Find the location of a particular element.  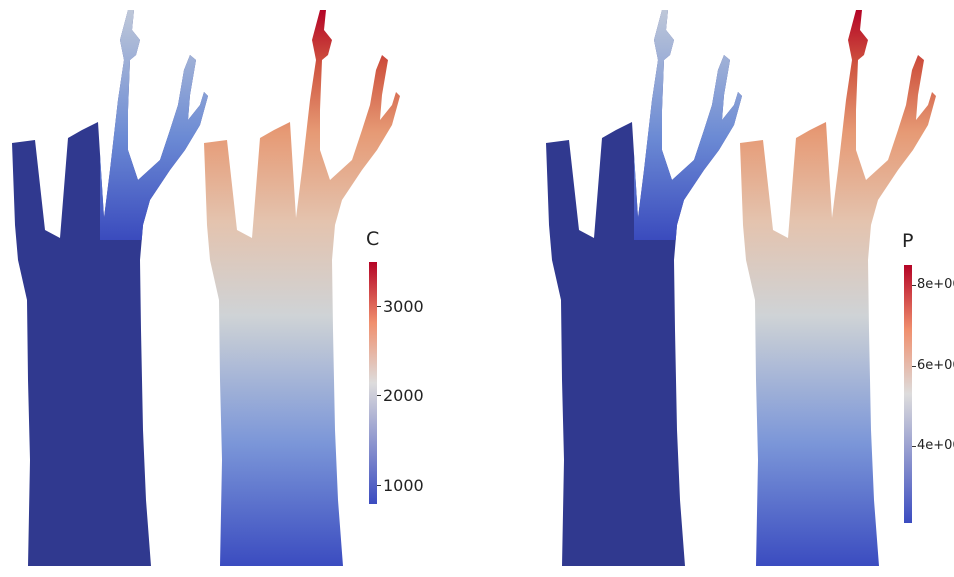

colorbar-tick-label: 1000 is located at coordinates (403, 485).